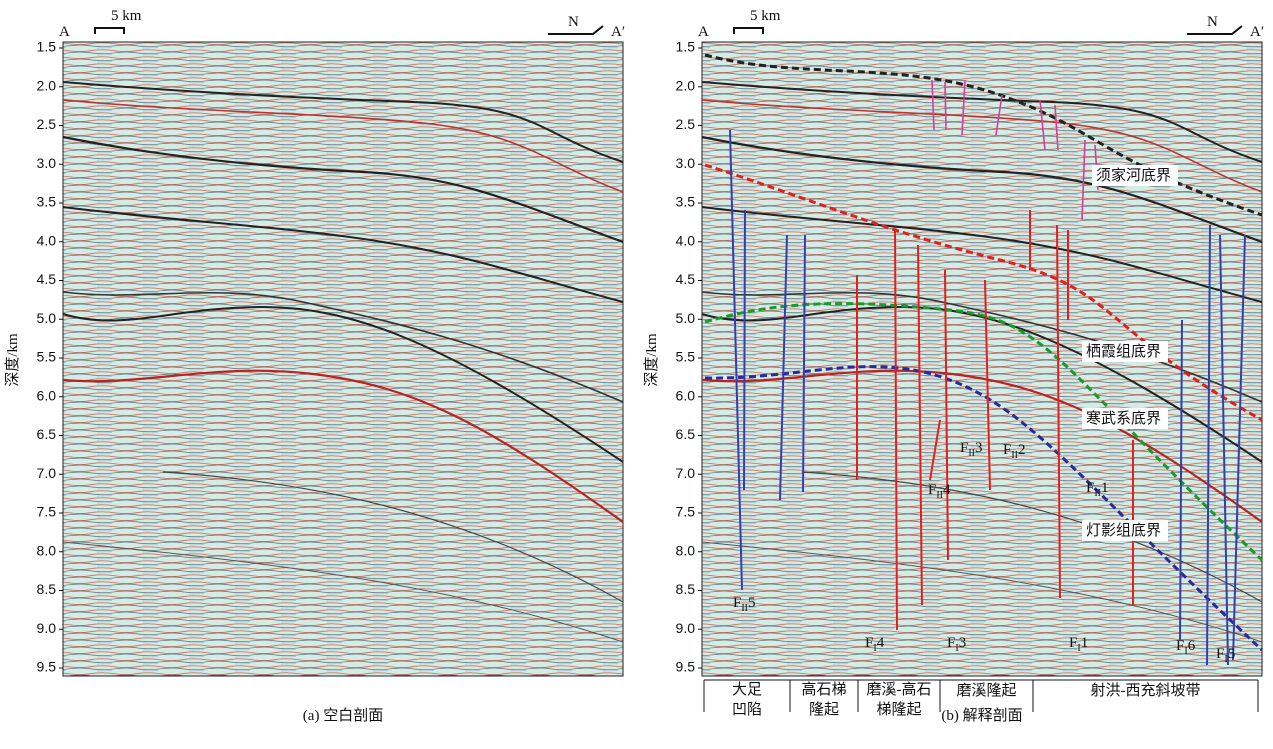 The image size is (1273, 749). What do you see at coordinates (343, 715) in the screenshot?
I see `caption: (a) 空白剖面` at bounding box center [343, 715].